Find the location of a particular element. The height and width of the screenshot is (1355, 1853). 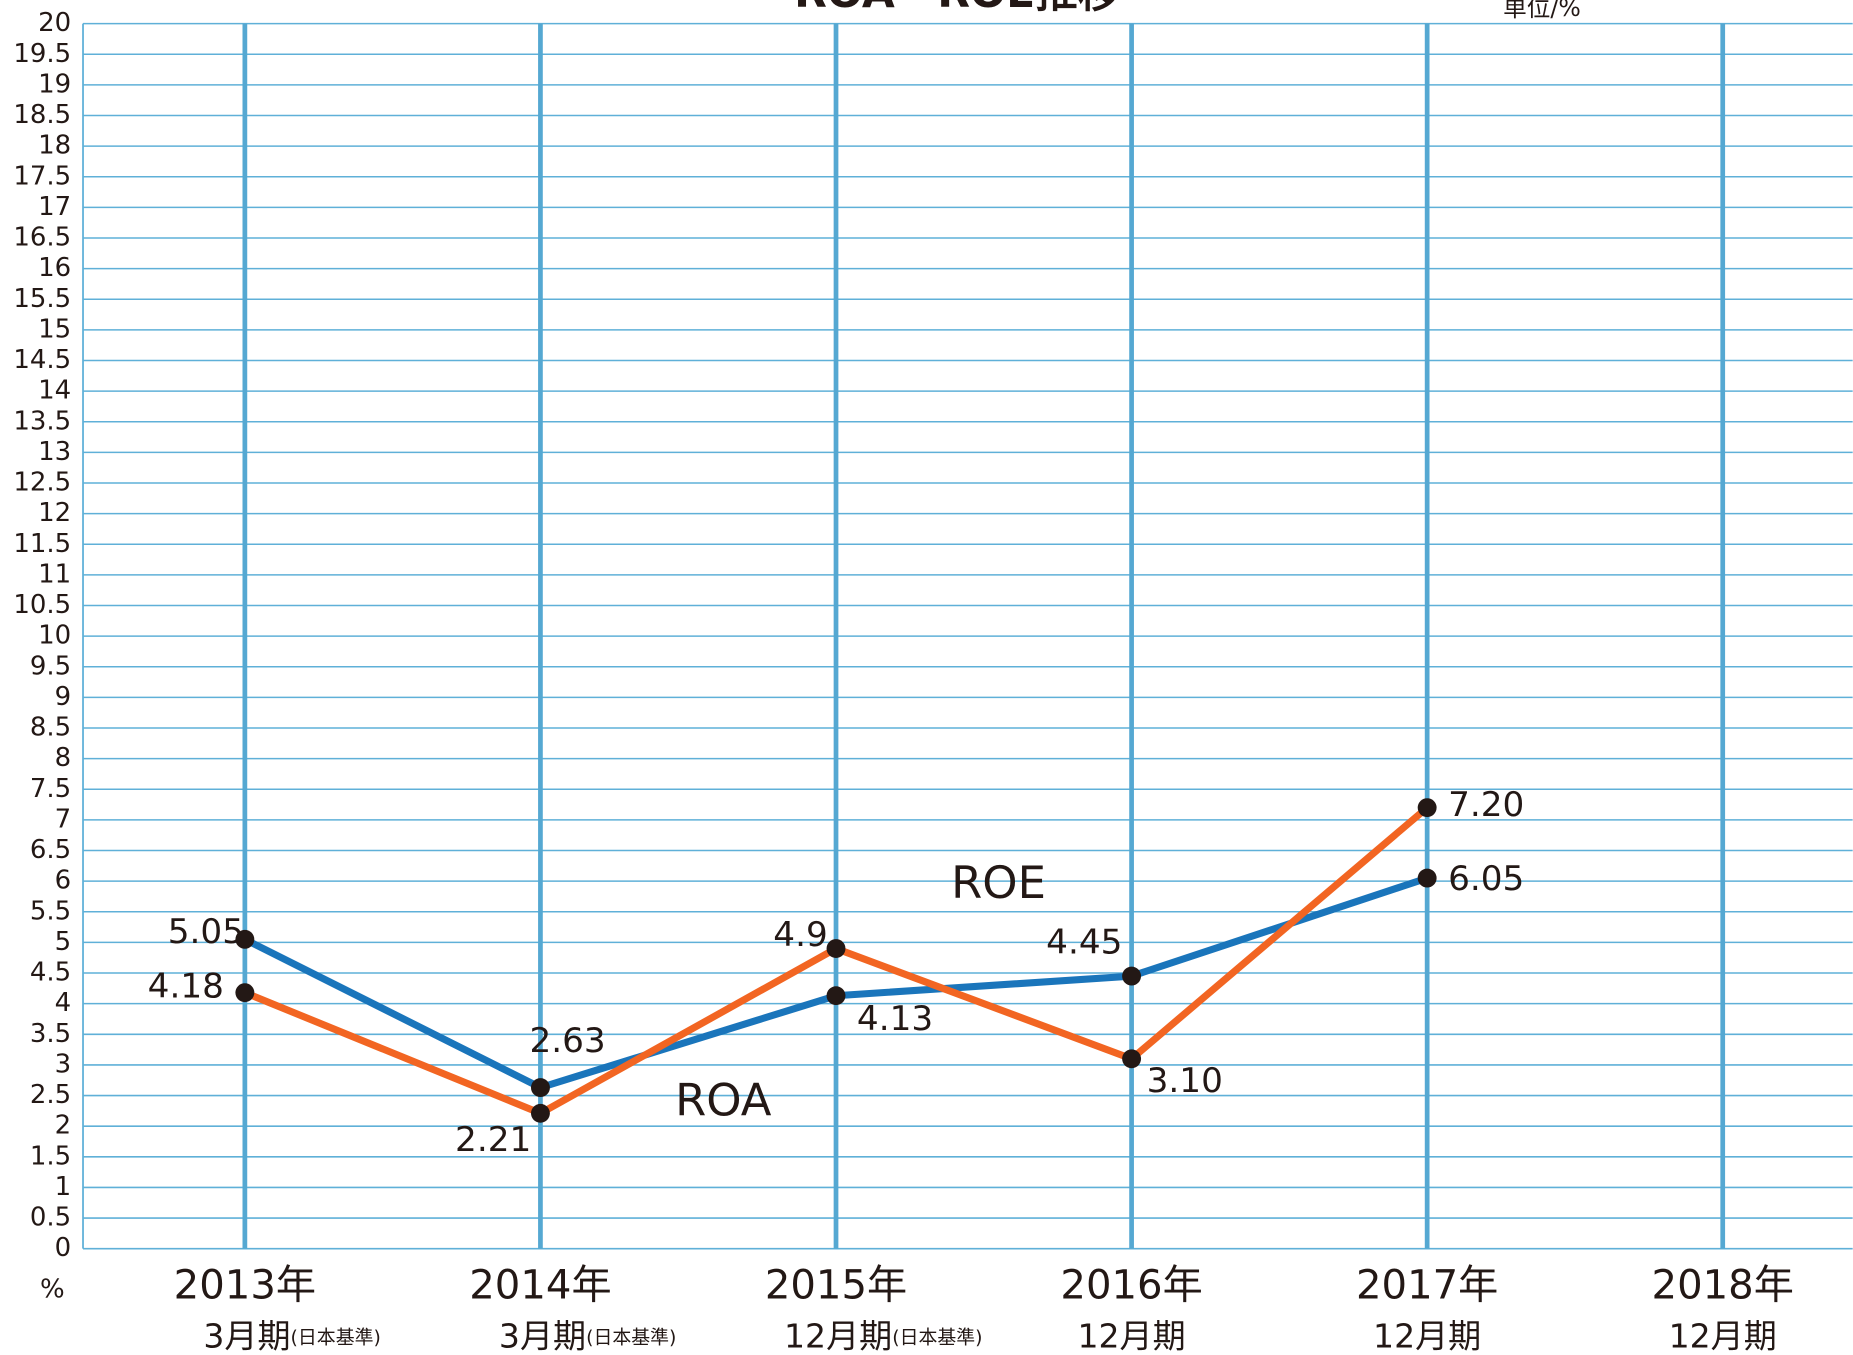

y-tick-label: 16 is located at coordinates (54, 268).